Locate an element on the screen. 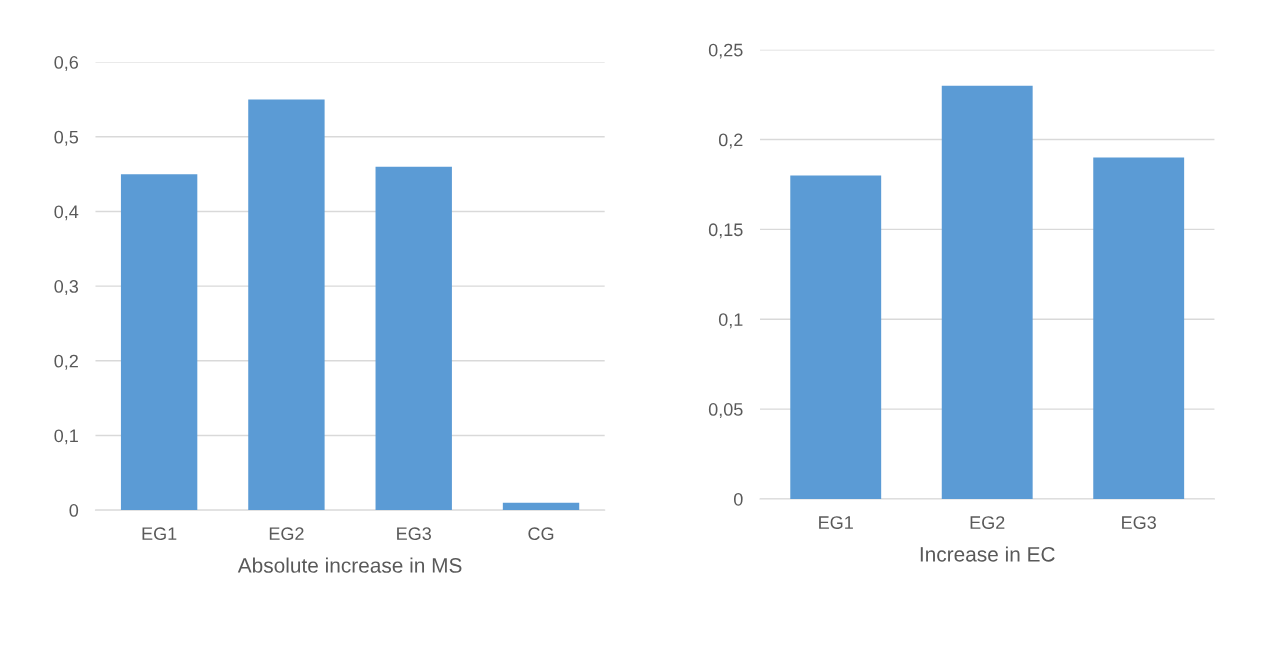  x-tick-label: CG is located at coordinates (541, 534).